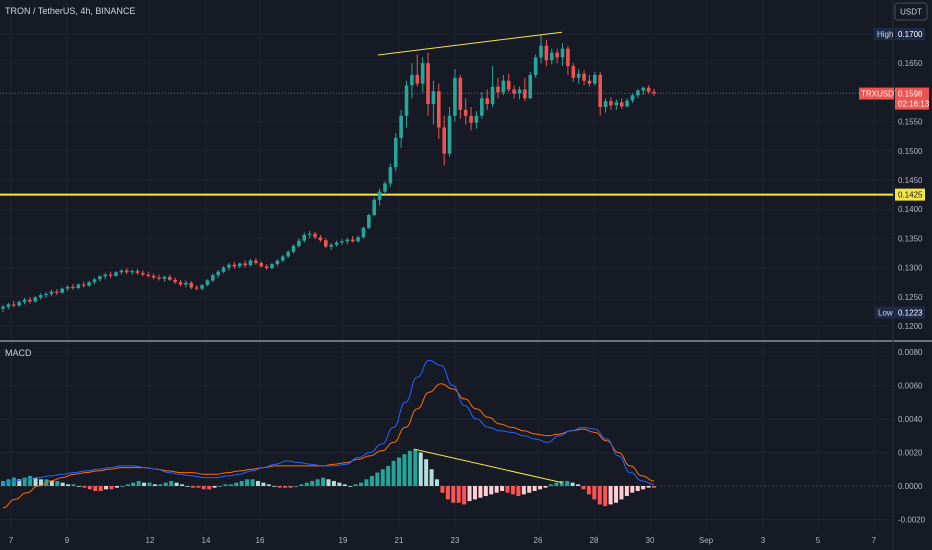  Describe the element at coordinates (70, 11) in the screenshot. I see `symbol-title: TRON / TetherUS, 4h, BINANCE` at that location.